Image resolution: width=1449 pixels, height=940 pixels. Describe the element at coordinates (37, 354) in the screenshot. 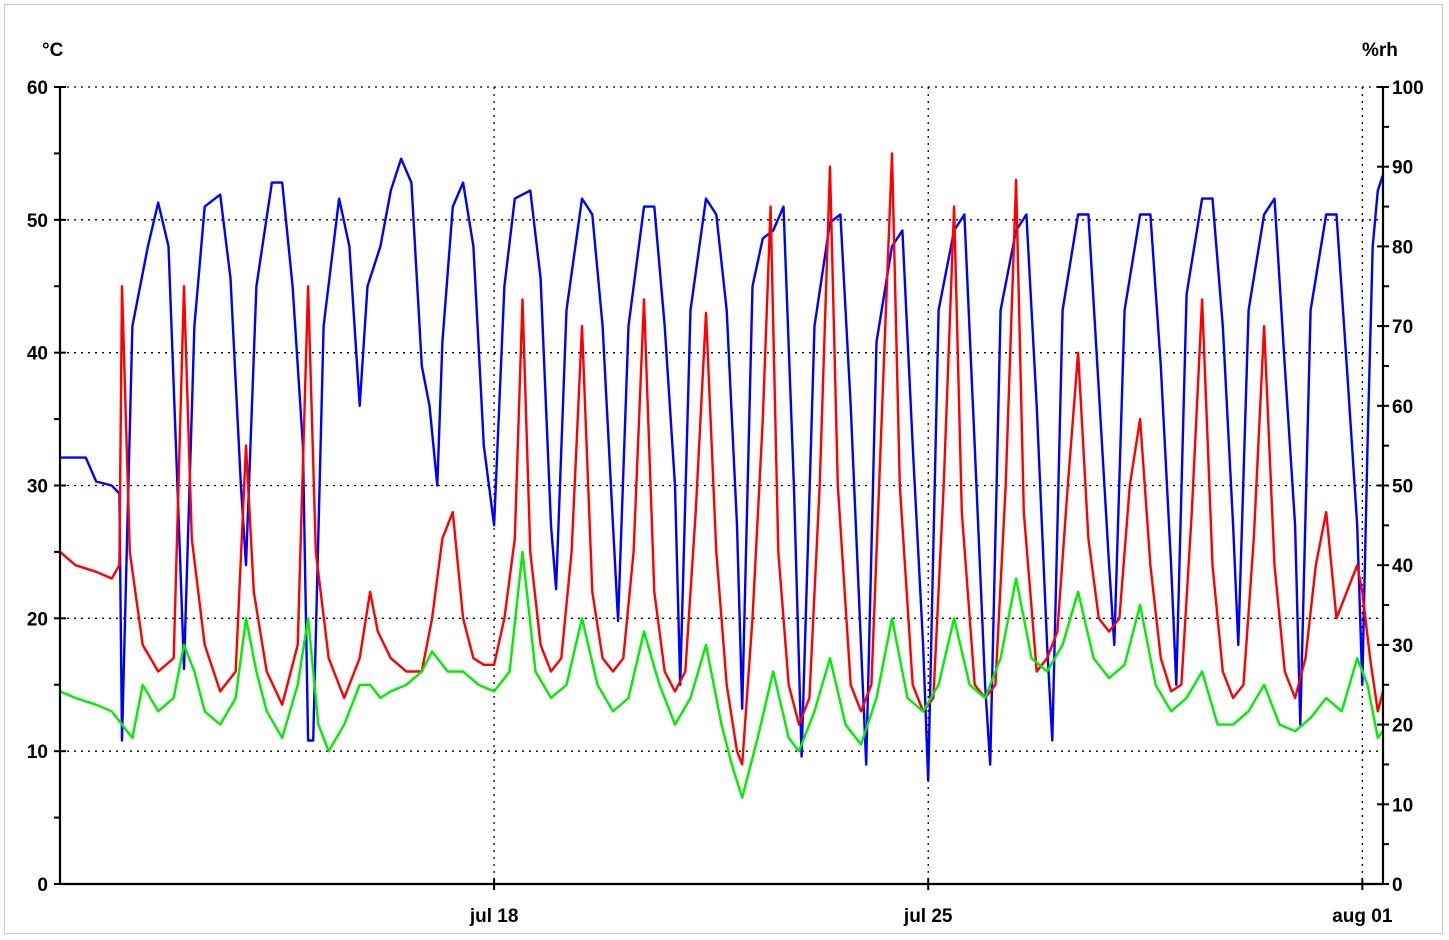

I see `left-axis-tick-label: 40` at that location.